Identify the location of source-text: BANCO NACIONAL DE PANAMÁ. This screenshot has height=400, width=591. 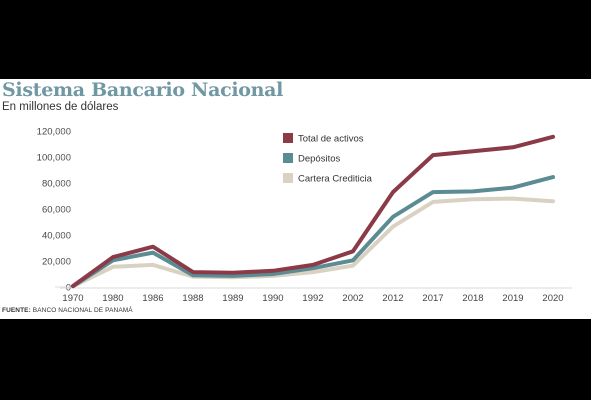
(81, 310).